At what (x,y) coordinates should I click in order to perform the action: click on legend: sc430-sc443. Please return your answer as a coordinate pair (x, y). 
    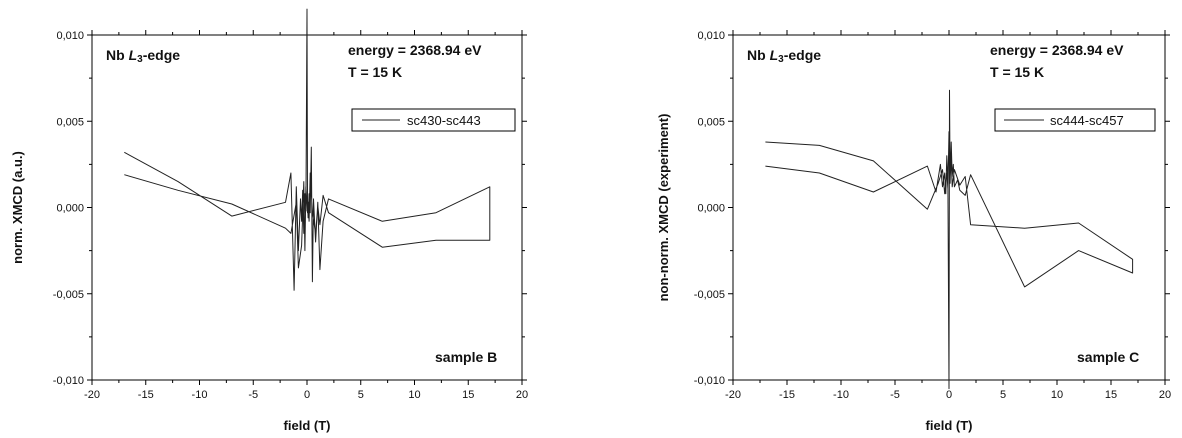
    Looking at the image, I should click on (433, 120).